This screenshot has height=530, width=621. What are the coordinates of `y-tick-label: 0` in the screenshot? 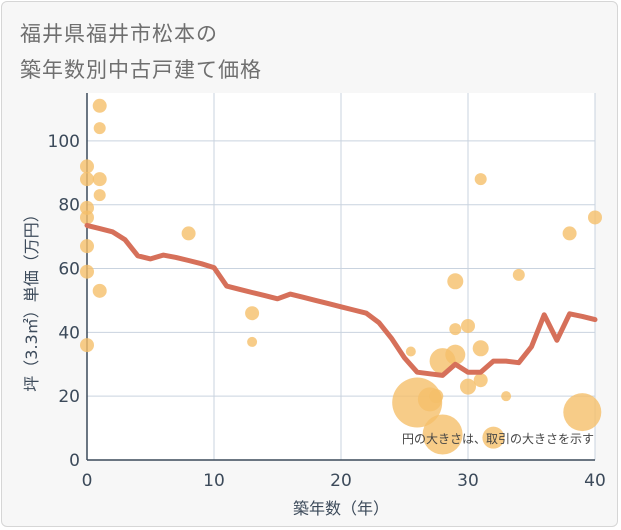 It's located at (74, 461).